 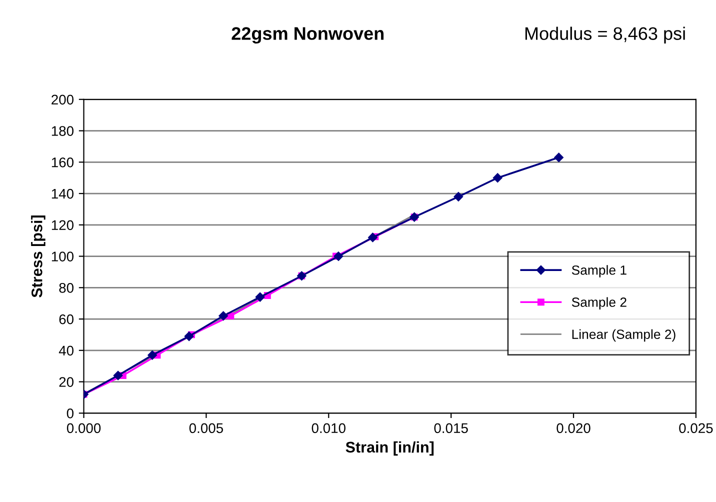 I want to click on y-tick-label: 80, so click(x=66, y=287).